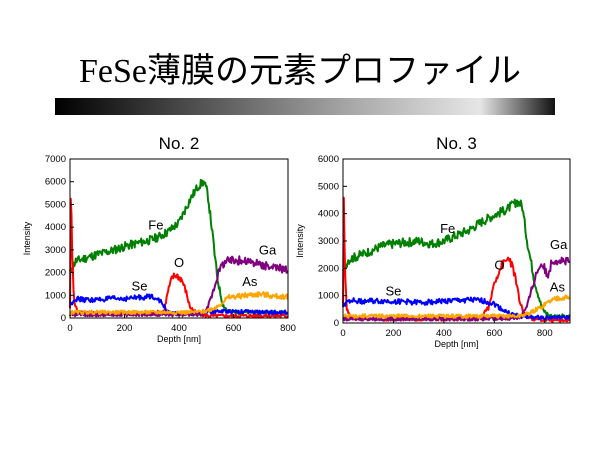  Describe the element at coordinates (456, 143) in the screenshot. I see `chart-title: No. 3` at that location.